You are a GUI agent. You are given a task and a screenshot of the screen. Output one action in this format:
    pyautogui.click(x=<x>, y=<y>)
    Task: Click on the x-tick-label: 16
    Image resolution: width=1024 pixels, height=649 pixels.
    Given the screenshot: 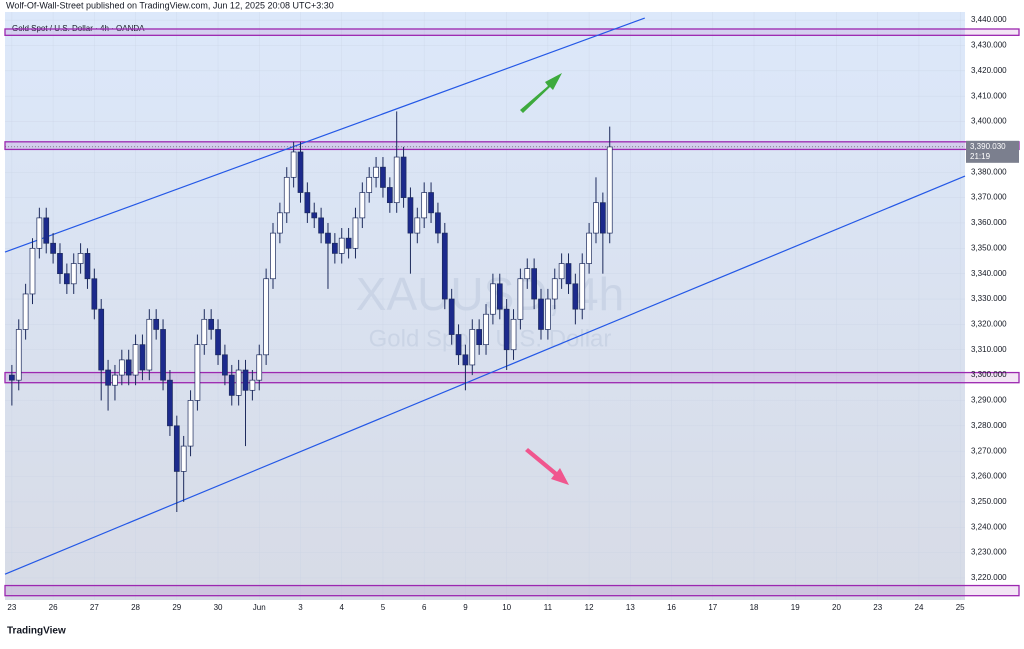 What is the action you would take?
    pyautogui.click(x=671, y=607)
    